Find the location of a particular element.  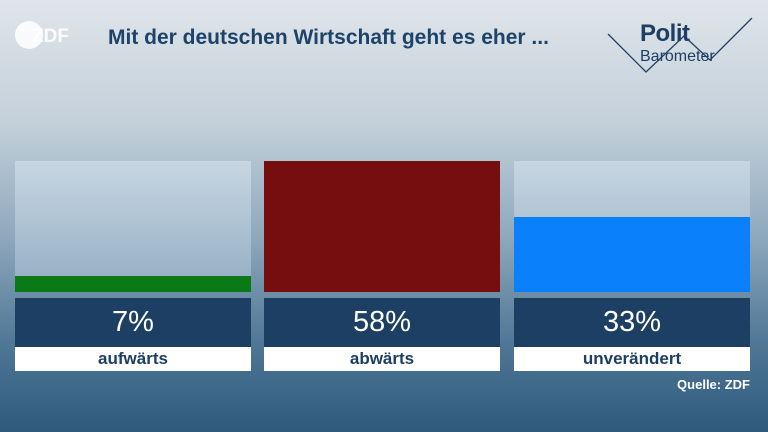

zdf-logo: ZDF is located at coordinates (47, 35).